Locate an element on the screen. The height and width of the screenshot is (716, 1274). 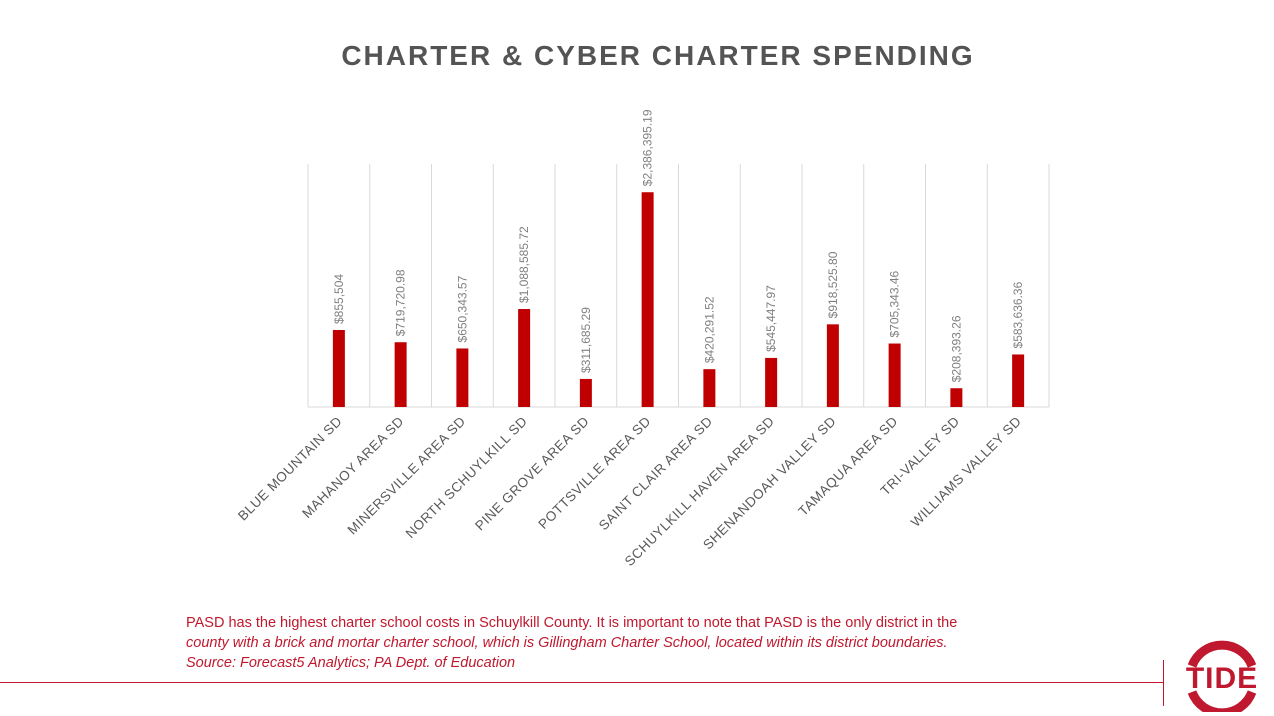
data-label: $420,291.52 is located at coordinates (709, 329).